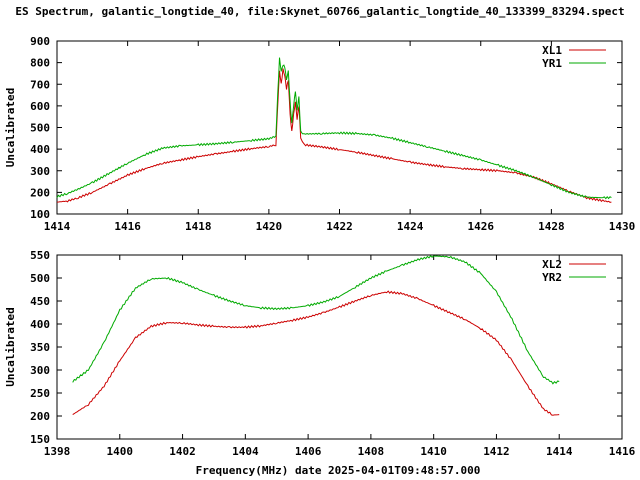 The height and width of the screenshot is (480, 640). Describe the element at coordinates (339, 226) in the screenshot. I see `x-tick-label: 1422` at that location.